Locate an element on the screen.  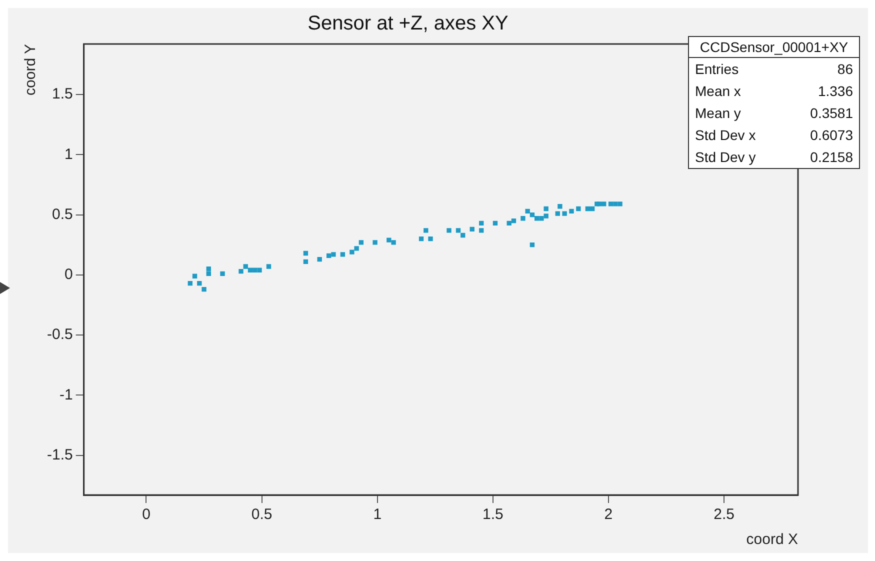
y-tick-label: 1.5 is located at coordinates (62, 94).